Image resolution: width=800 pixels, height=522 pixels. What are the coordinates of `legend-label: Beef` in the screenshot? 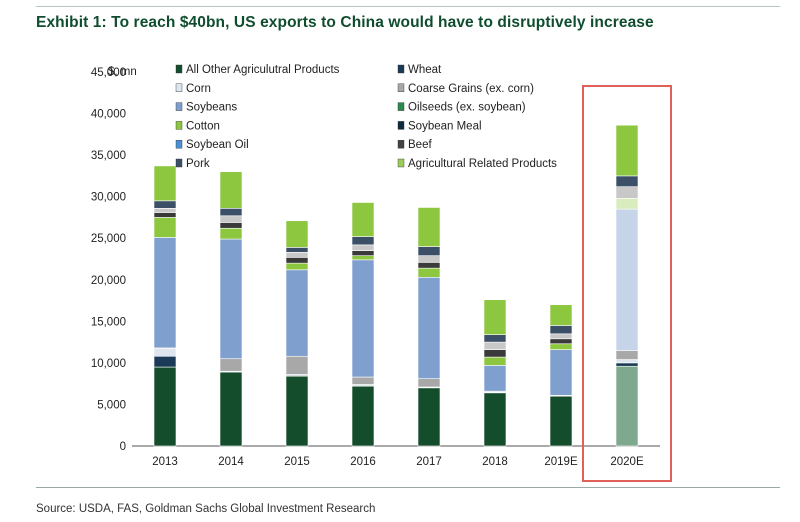 It's located at (420, 145).